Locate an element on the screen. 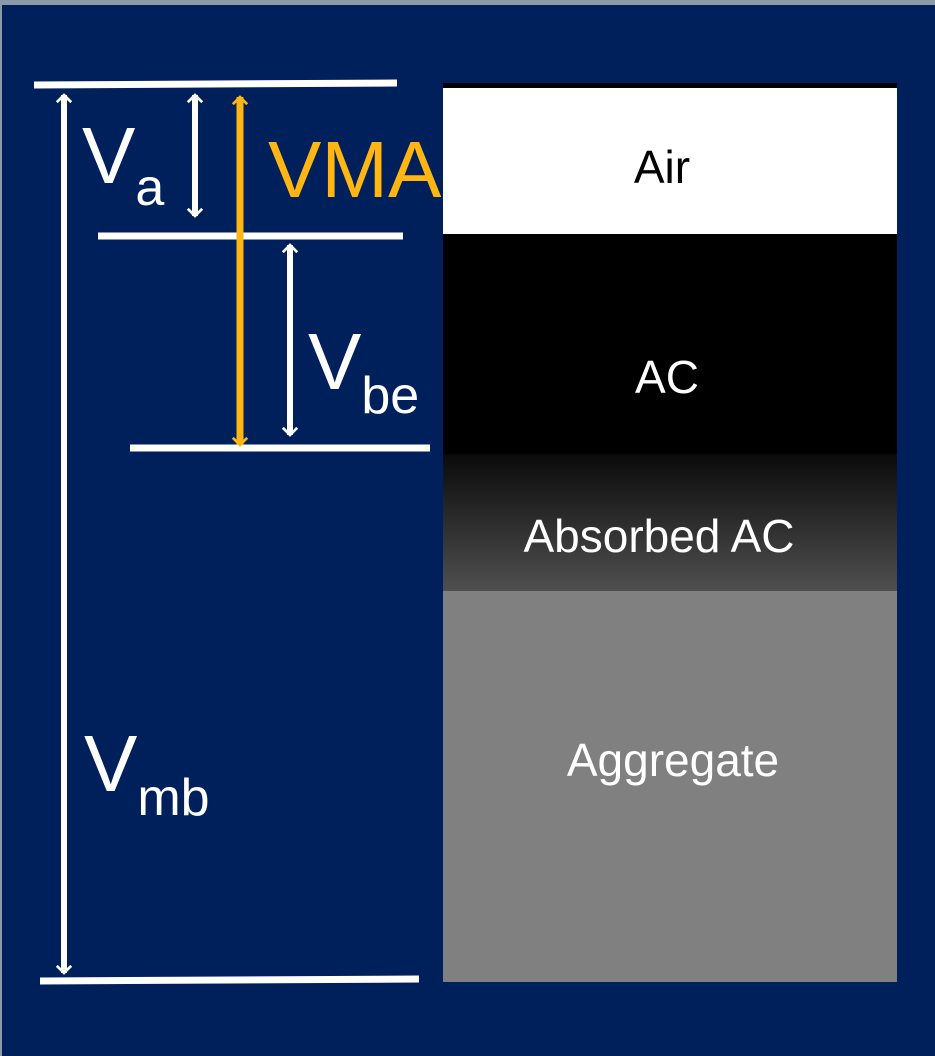 This screenshot has width=935, height=1056. air-label: Air is located at coordinates (662, 167).